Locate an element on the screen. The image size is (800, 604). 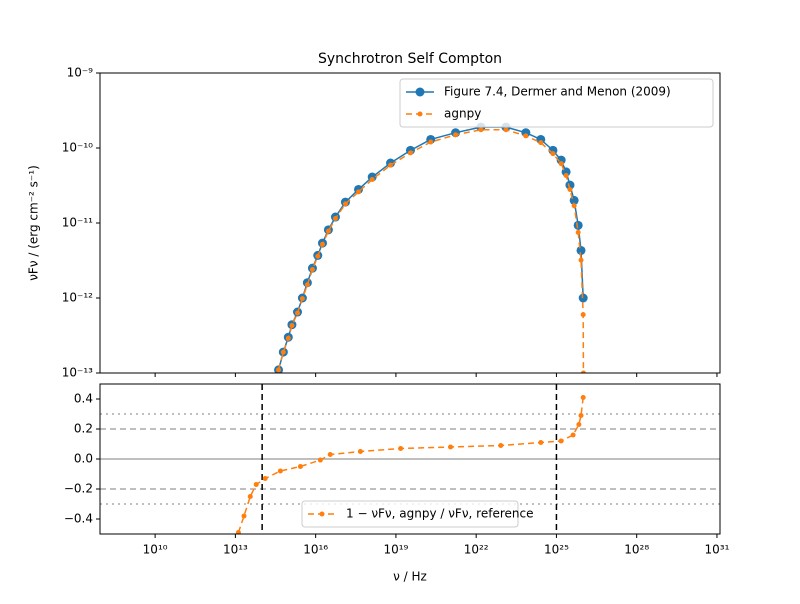
legend-label: 1 − νFν, agnpy / νFν, reference is located at coordinates (439, 514).